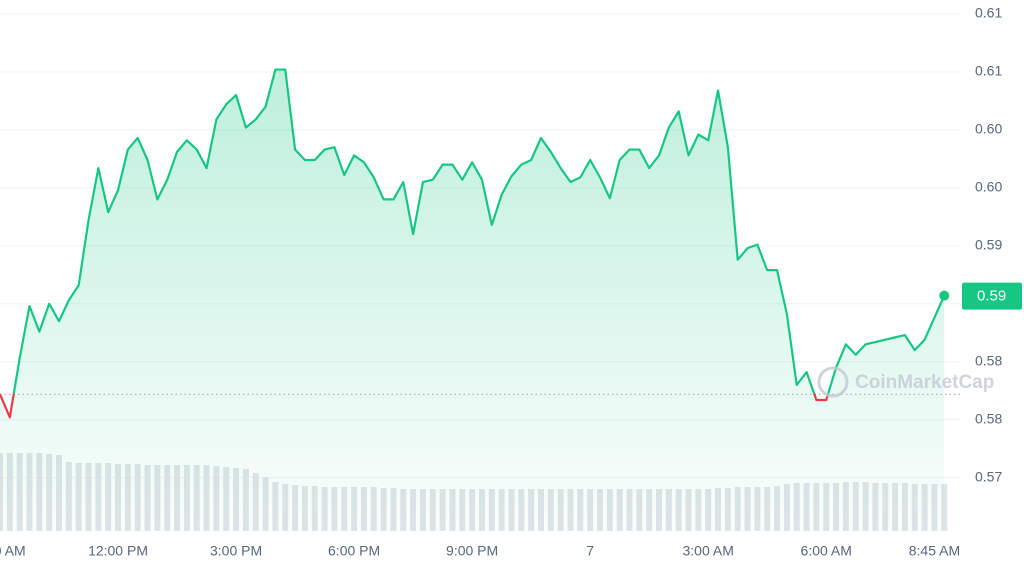 The width and height of the screenshot is (1024, 571). What do you see at coordinates (934, 551) in the screenshot?
I see `x-tick-label: 8:45 AM` at bounding box center [934, 551].